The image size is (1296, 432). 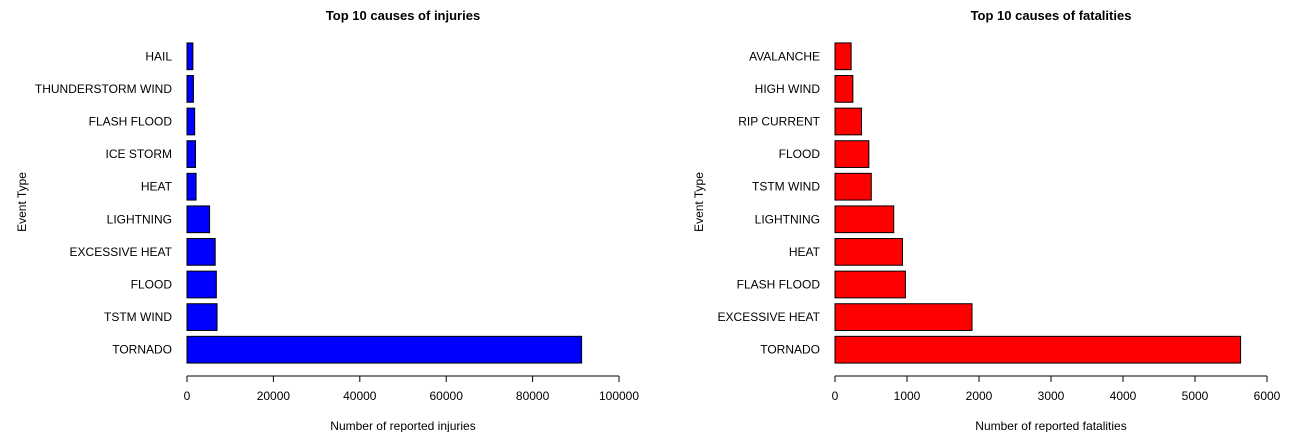 I want to click on x-axis-label: Number of reported fatalities, so click(x=1050, y=425).